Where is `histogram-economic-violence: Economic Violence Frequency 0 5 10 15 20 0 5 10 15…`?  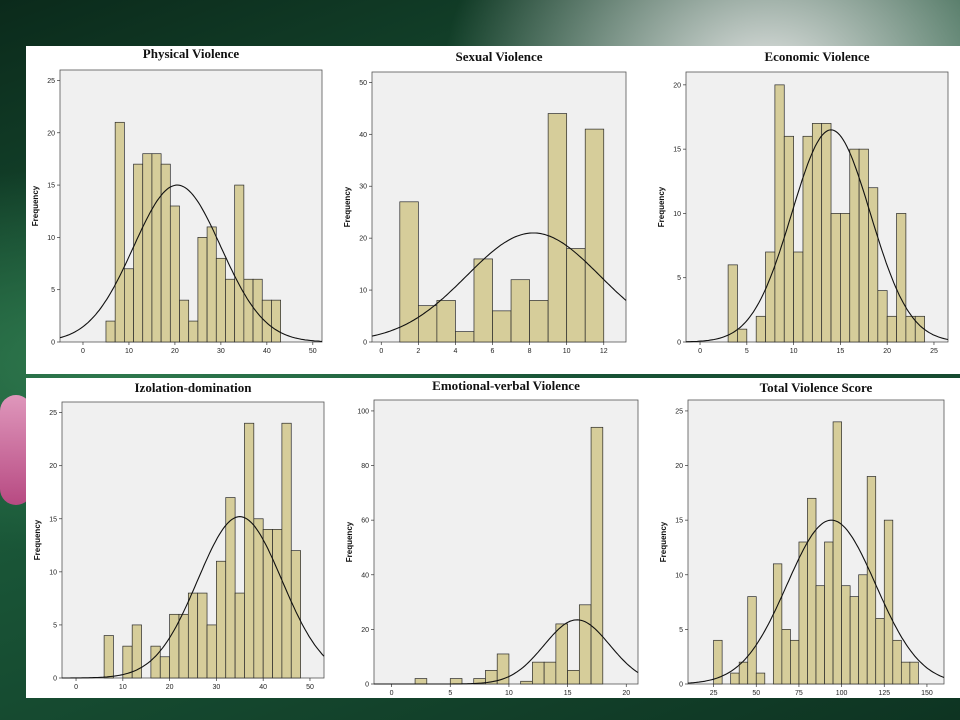 histogram-economic-violence: Economic Violence Frequency 0 5 10 15 20 0 5 10 15… is located at coordinates (803, 202).